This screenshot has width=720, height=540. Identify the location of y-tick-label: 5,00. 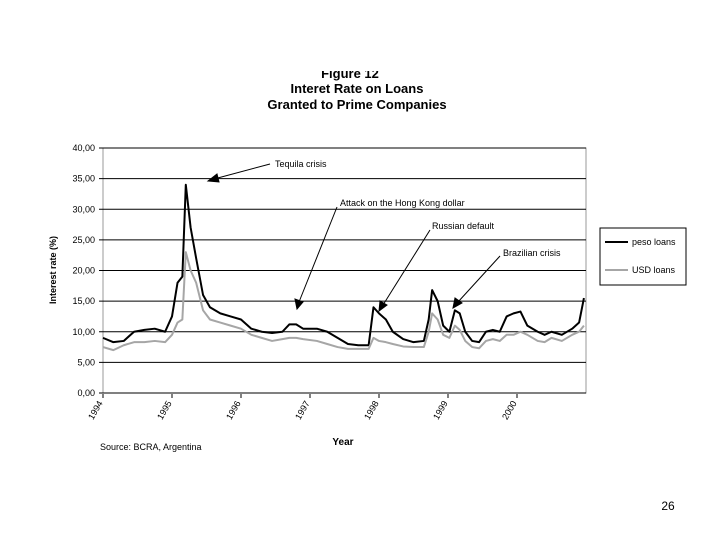
(86, 362).